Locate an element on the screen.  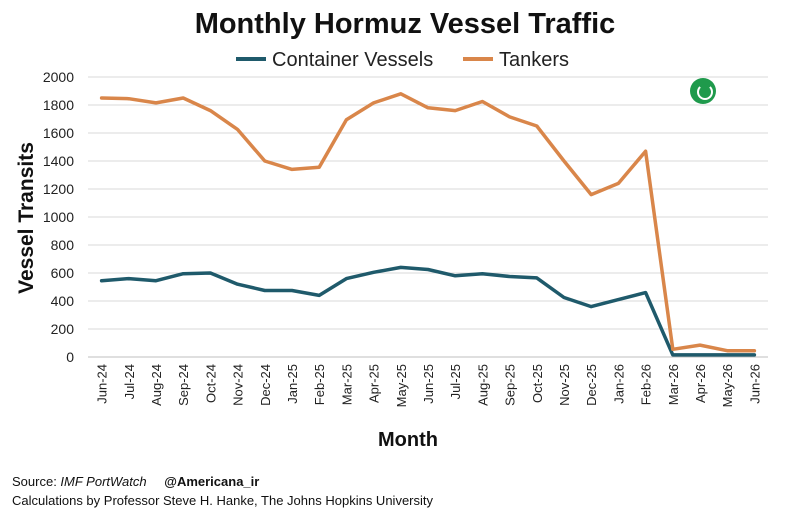
series-line-container-vessels is located at coordinates (428, 311).